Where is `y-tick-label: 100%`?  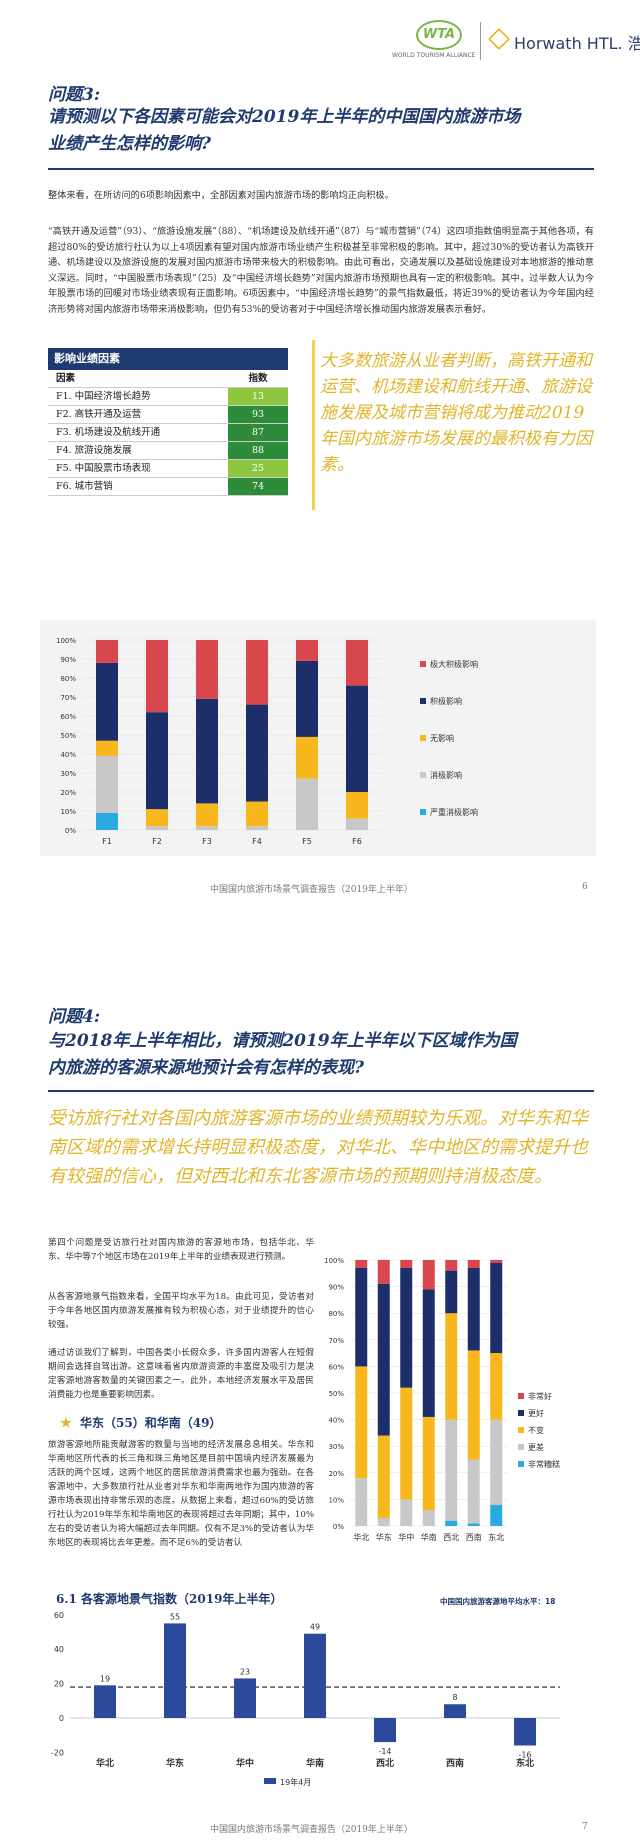
y-tick-label: 100% is located at coordinates (334, 1261).